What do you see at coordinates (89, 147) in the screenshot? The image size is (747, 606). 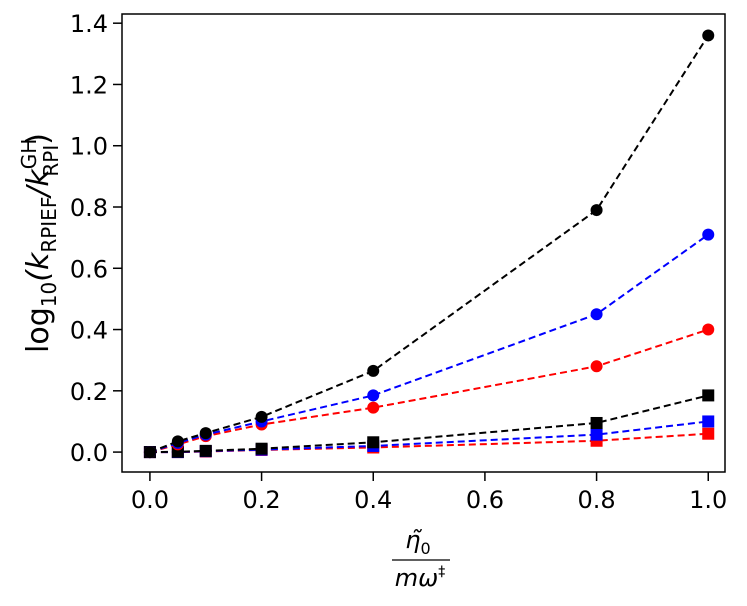 I see `y-tick-label: 1.0` at bounding box center [89, 147].